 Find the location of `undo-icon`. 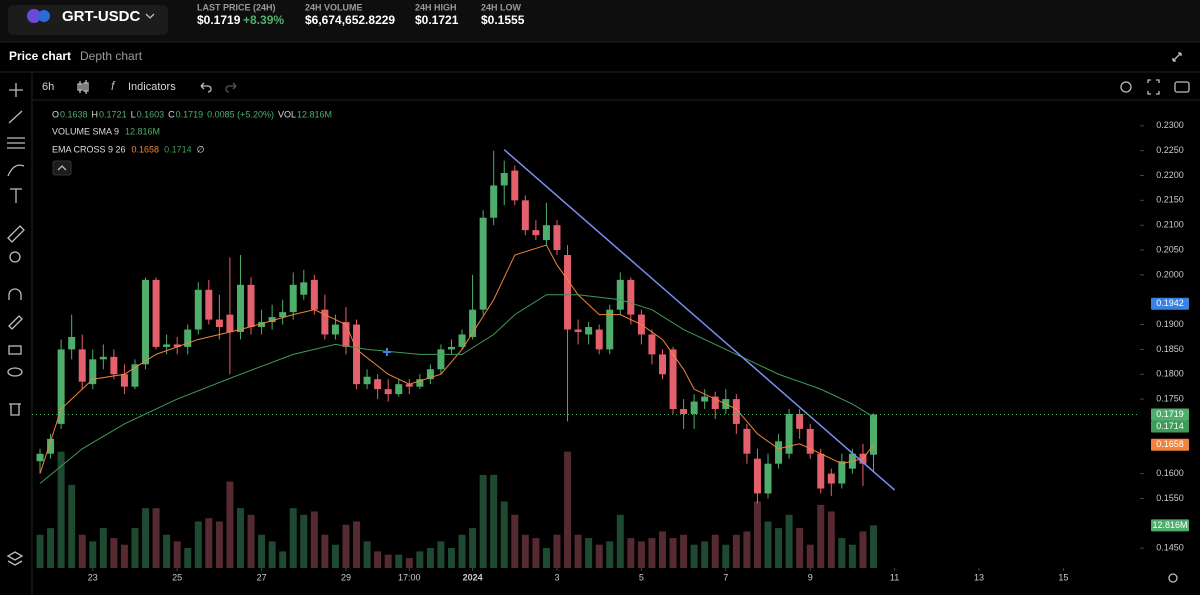

undo-icon is located at coordinates (206, 87).